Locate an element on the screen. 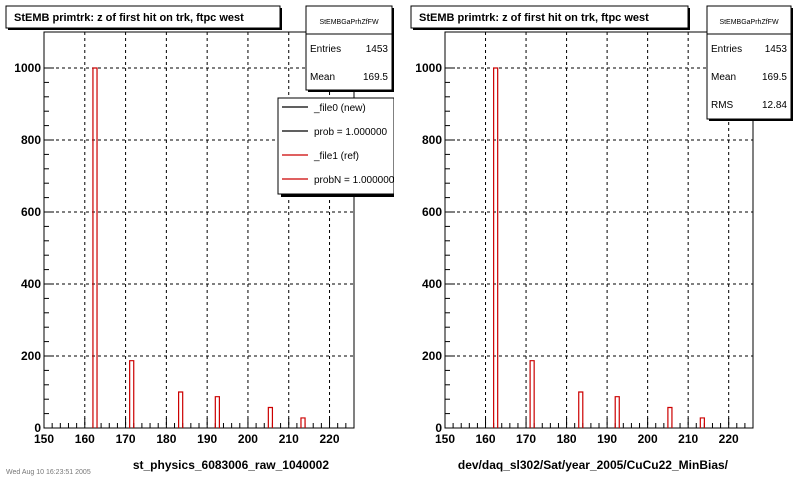 The width and height of the screenshot is (800, 480). legend-label: probN = 1.000000 is located at coordinates (354, 180).